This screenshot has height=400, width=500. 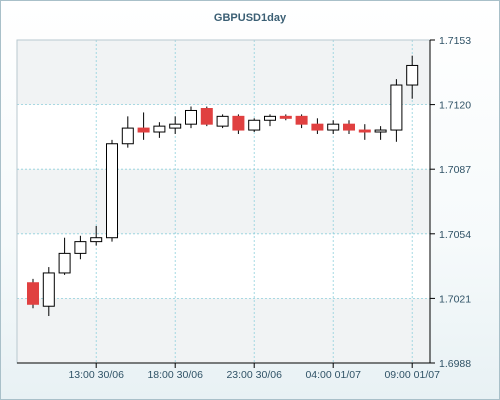 I want to click on x-tick-label: 23:00 30/06, so click(x=254, y=375).